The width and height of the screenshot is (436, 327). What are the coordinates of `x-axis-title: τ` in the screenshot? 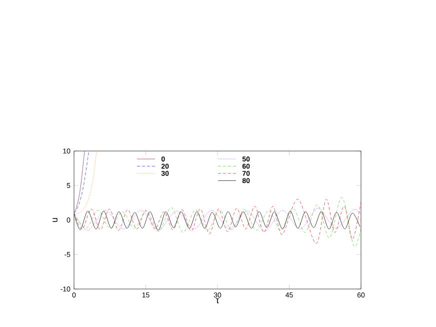 It's located at (218, 301).